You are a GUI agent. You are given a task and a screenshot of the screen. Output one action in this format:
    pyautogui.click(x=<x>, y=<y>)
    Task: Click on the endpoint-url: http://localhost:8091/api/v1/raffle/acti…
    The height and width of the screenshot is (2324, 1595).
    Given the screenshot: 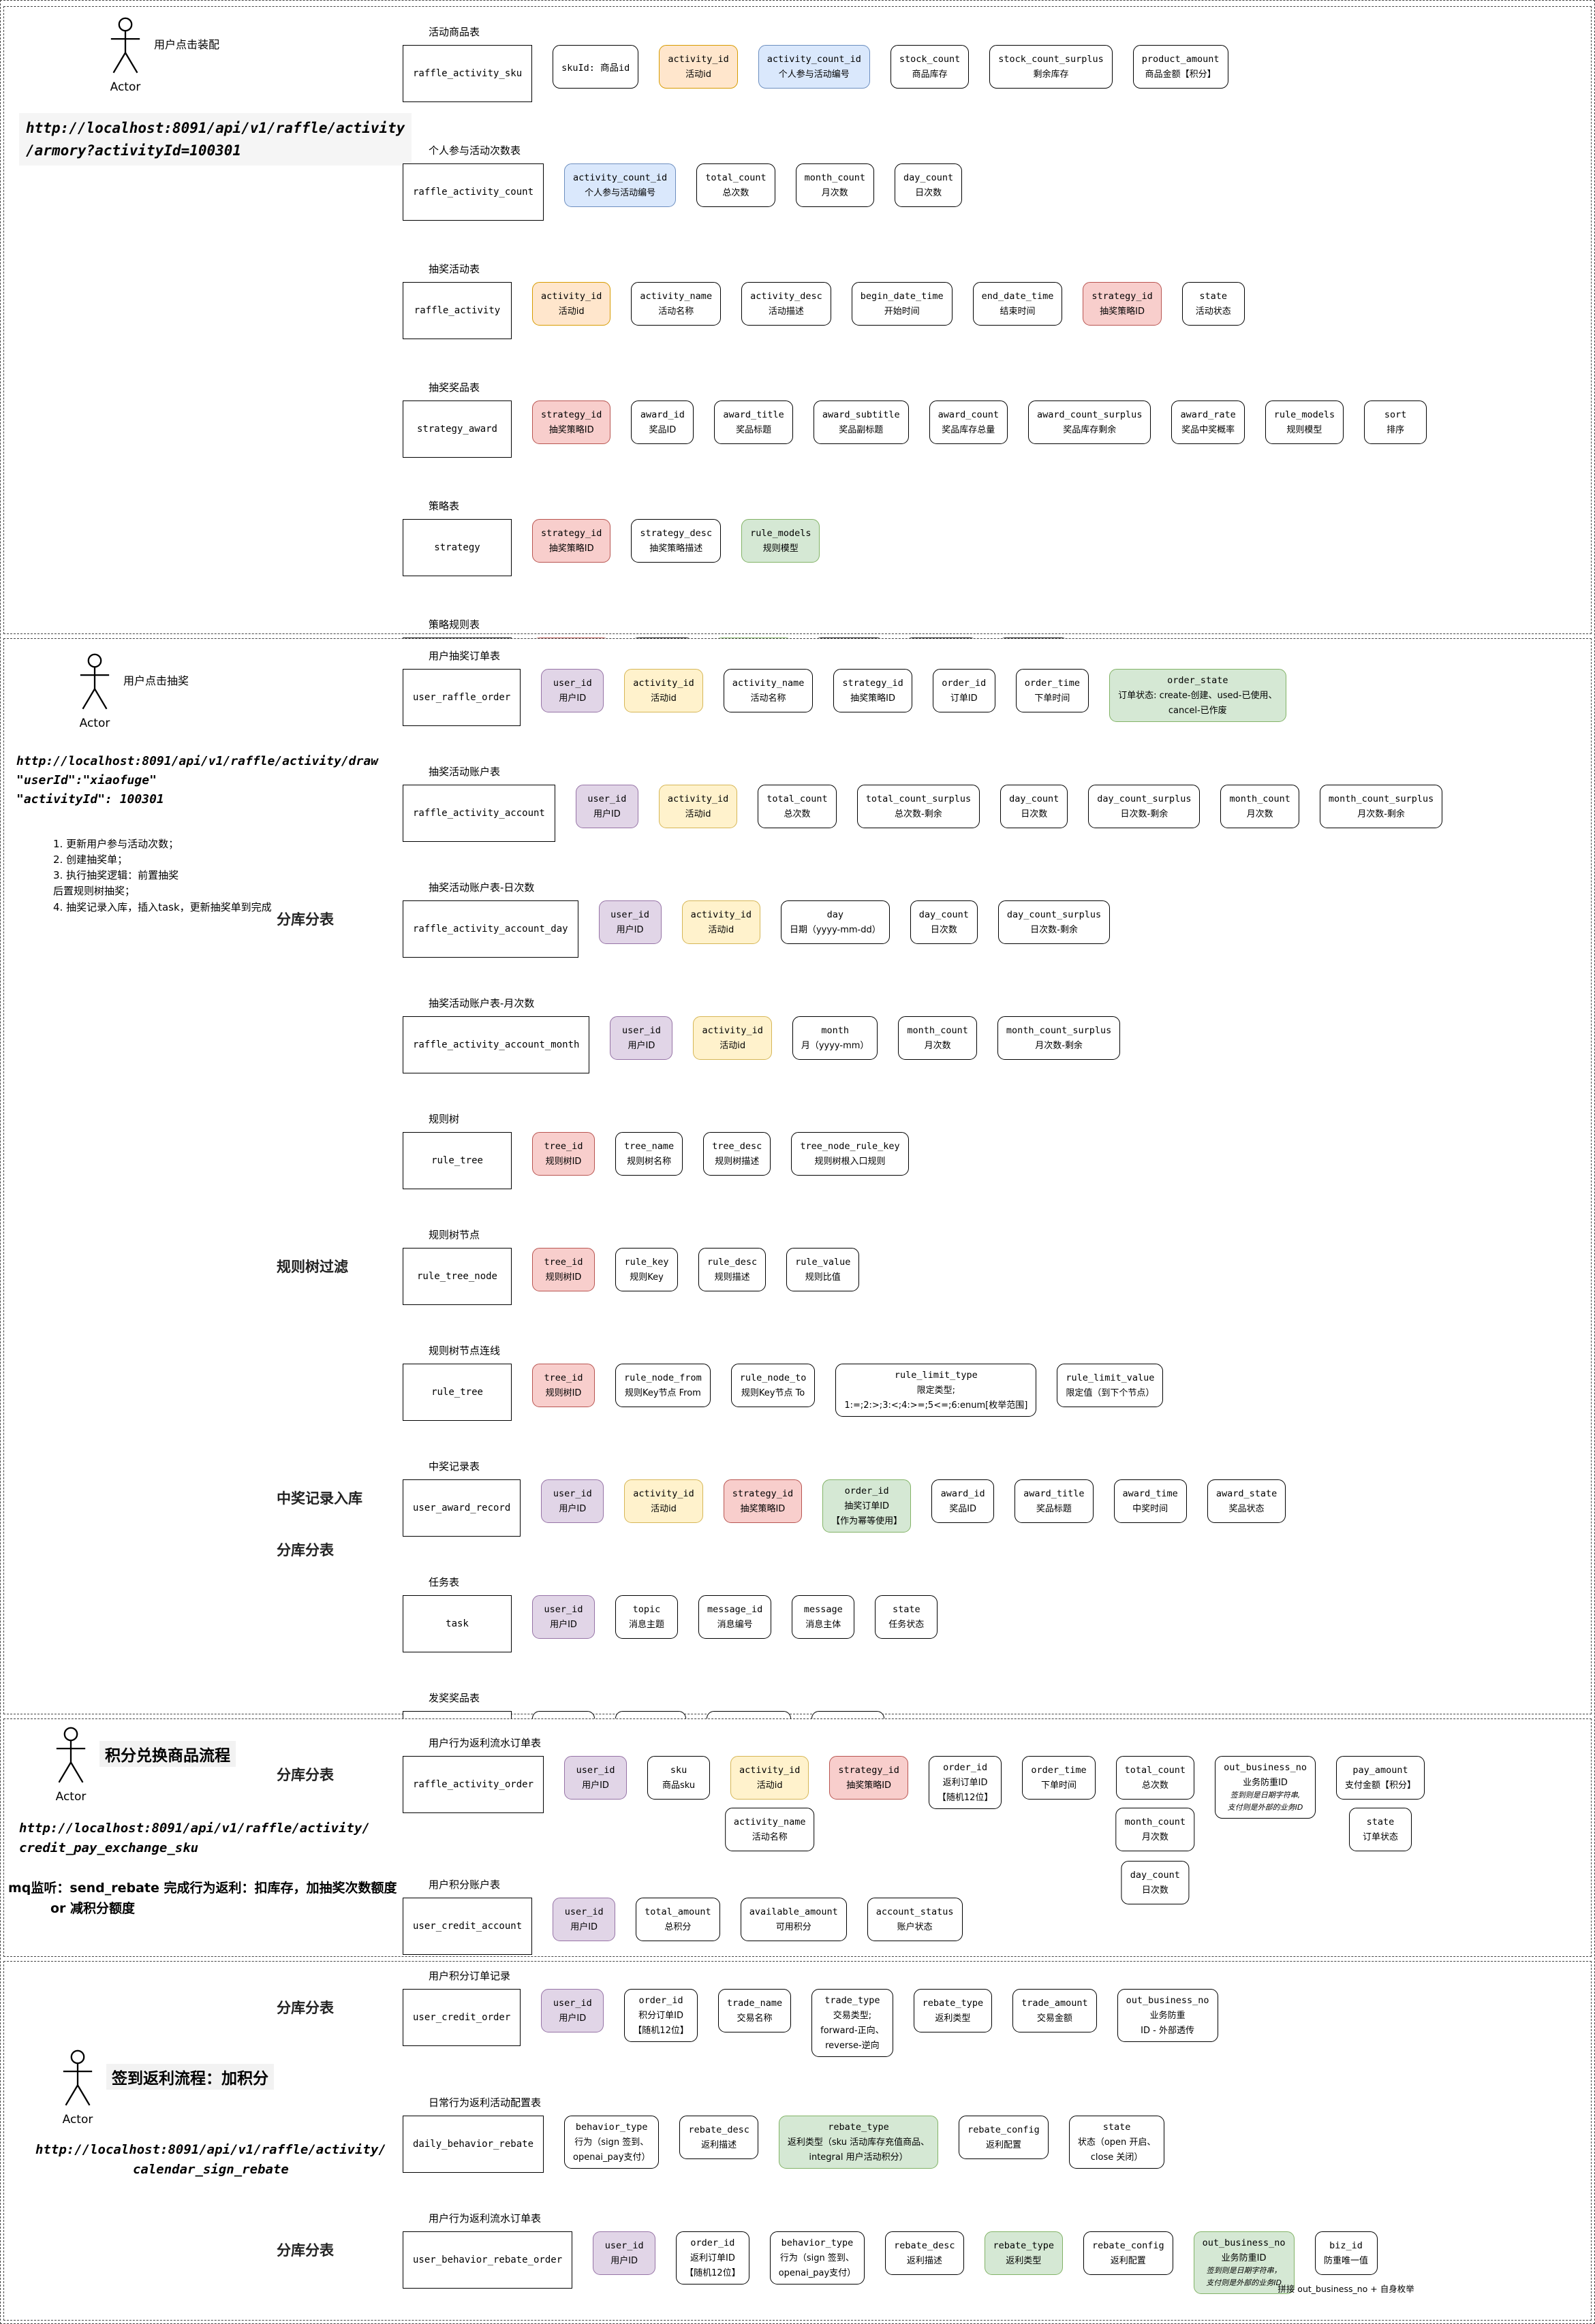 What is the action you would take?
    pyautogui.click(x=211, y=2160)
    